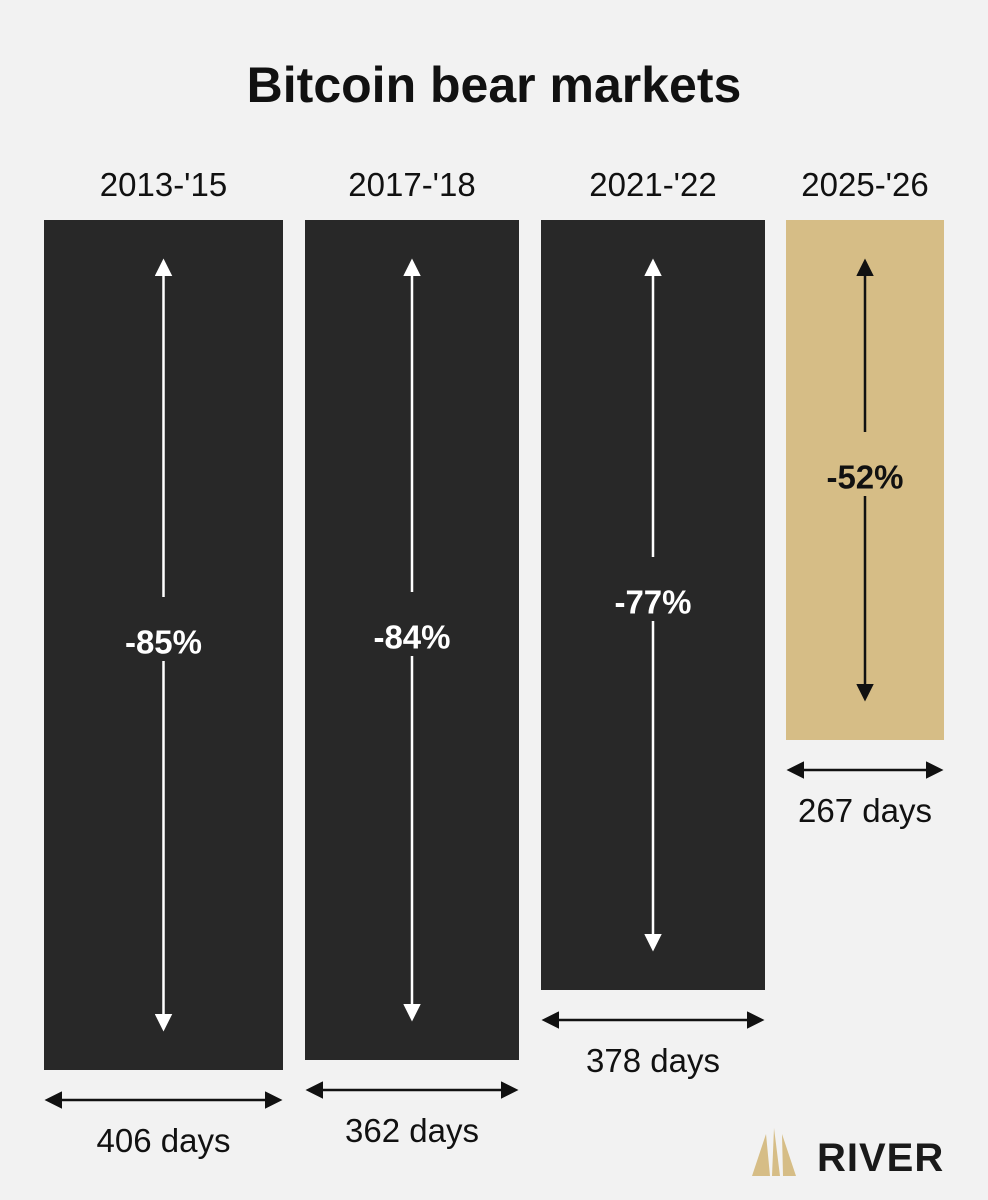  Describe the element at coordinates (411, 184) in the screenshot. I see `period-label: 2017-'18` at that location.